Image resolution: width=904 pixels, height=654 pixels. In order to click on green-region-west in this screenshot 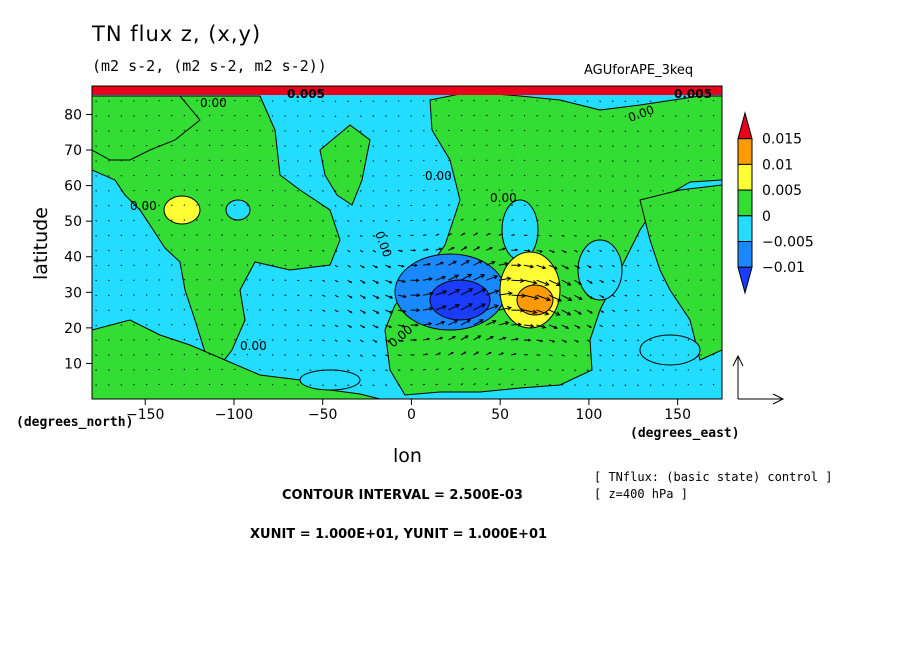, I will do `click(216, 234)`.